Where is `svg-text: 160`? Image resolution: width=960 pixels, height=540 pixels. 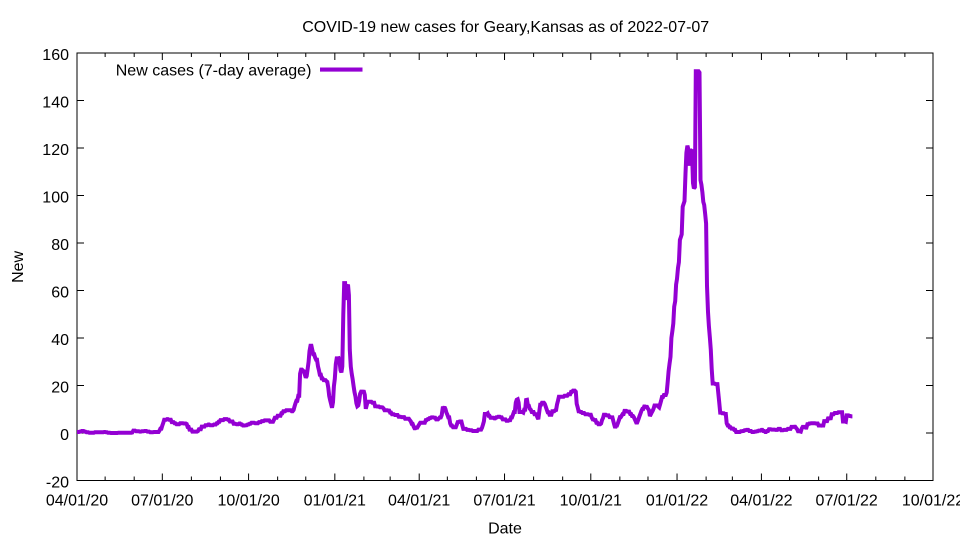
svg-text: 160 is located at coordinates (55, 55).